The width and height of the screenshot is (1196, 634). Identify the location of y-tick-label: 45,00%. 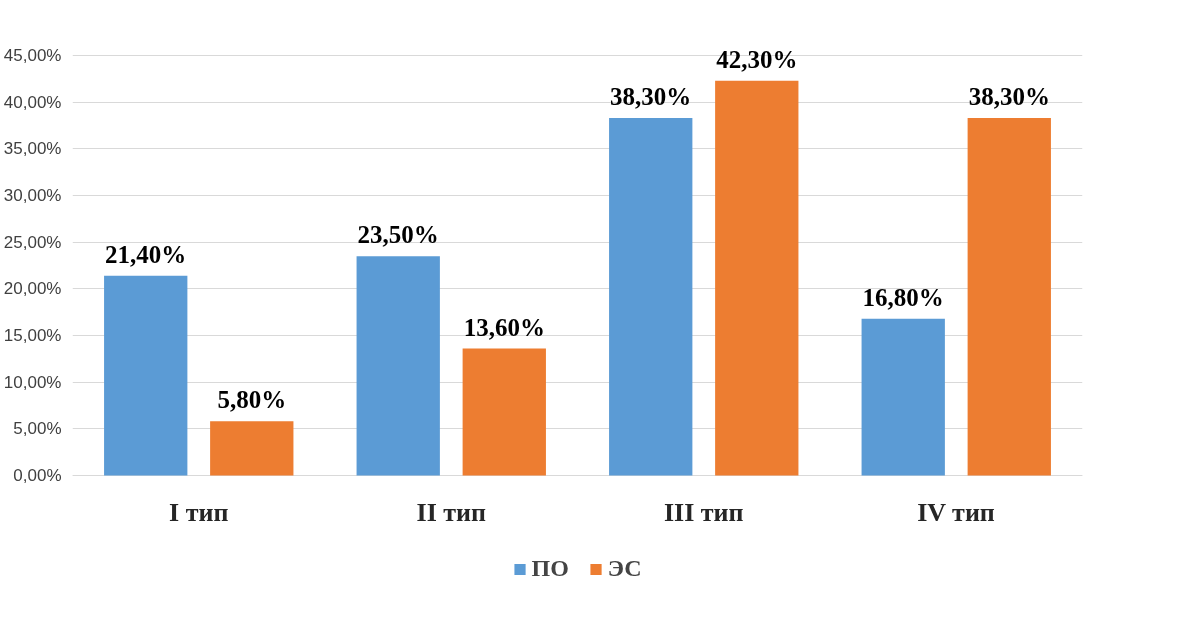
(32, 55).